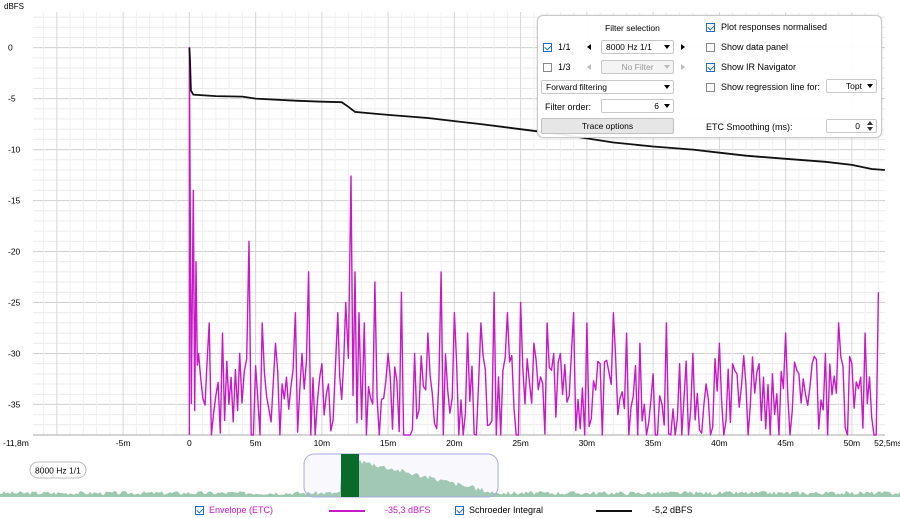 Image resolution: width=900 pixels, height=518 pixels. Describe the element at coordinates (637, 47) in the screenshot. I see `filter-1-1-select: 8000 Hz 1/1` at that location.